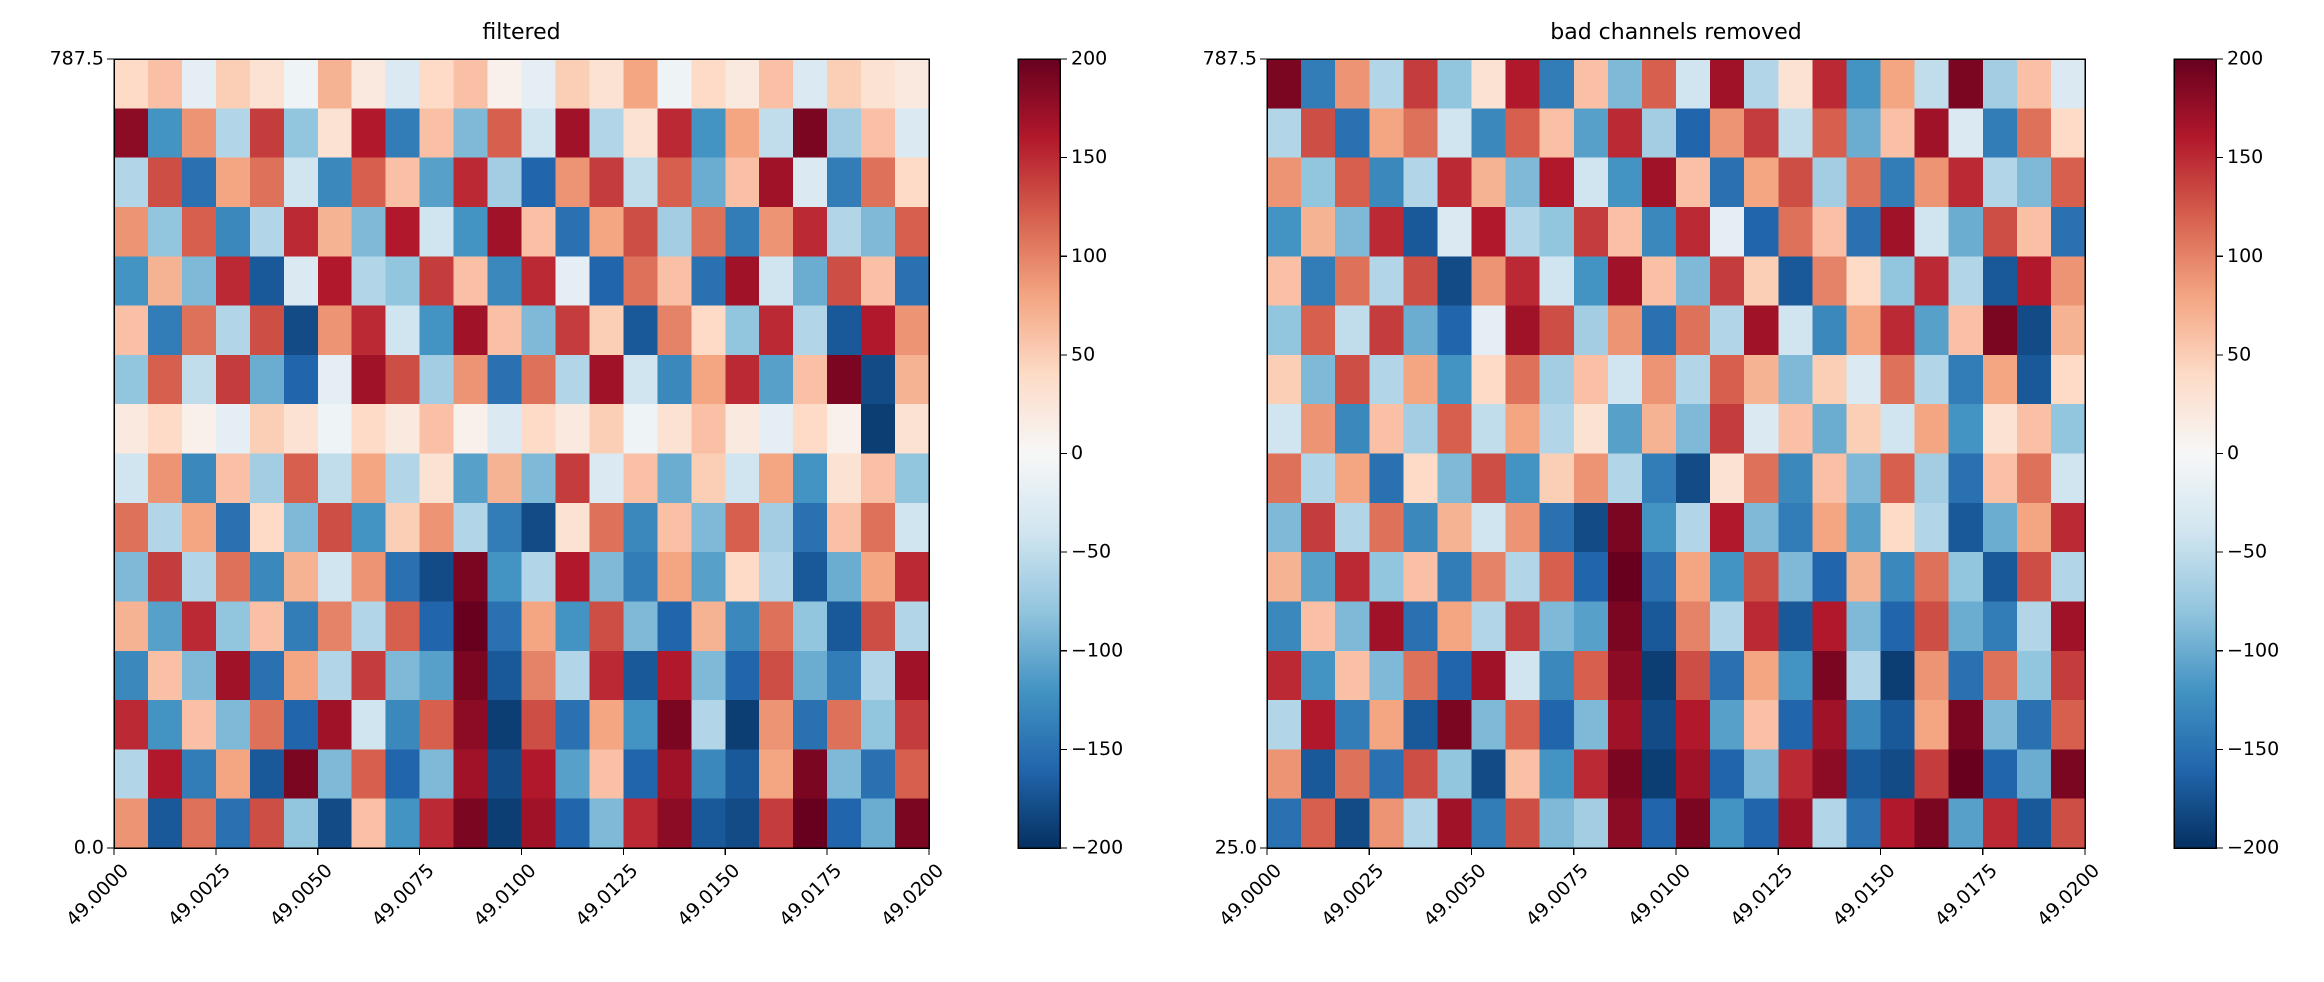 This screenshot has width=2324, height=982. What do you see at coordinates (1236, 848) in the screenshot?
I see `y-tick-label: 25.0` at bounding box center [1236, 848].